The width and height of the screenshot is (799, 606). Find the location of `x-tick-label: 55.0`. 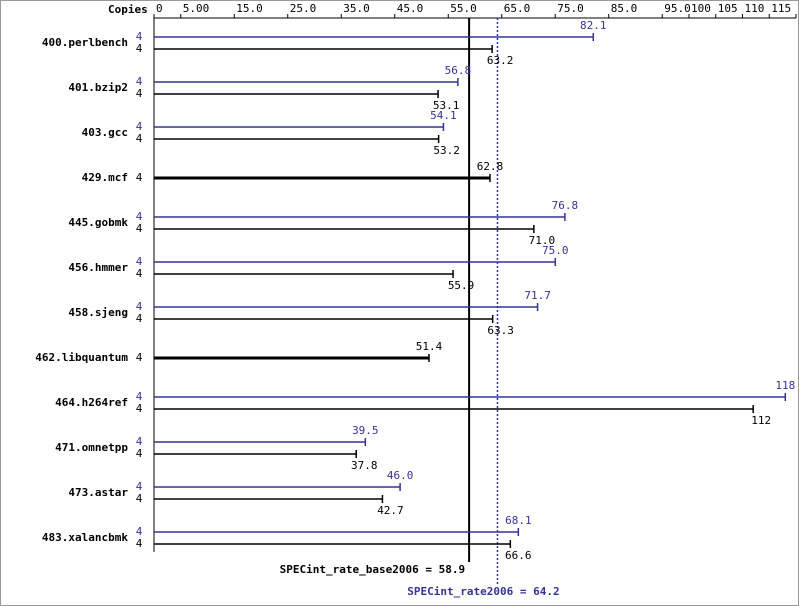

x-tick-label: 55.0 is located at coordinates (463, 8).